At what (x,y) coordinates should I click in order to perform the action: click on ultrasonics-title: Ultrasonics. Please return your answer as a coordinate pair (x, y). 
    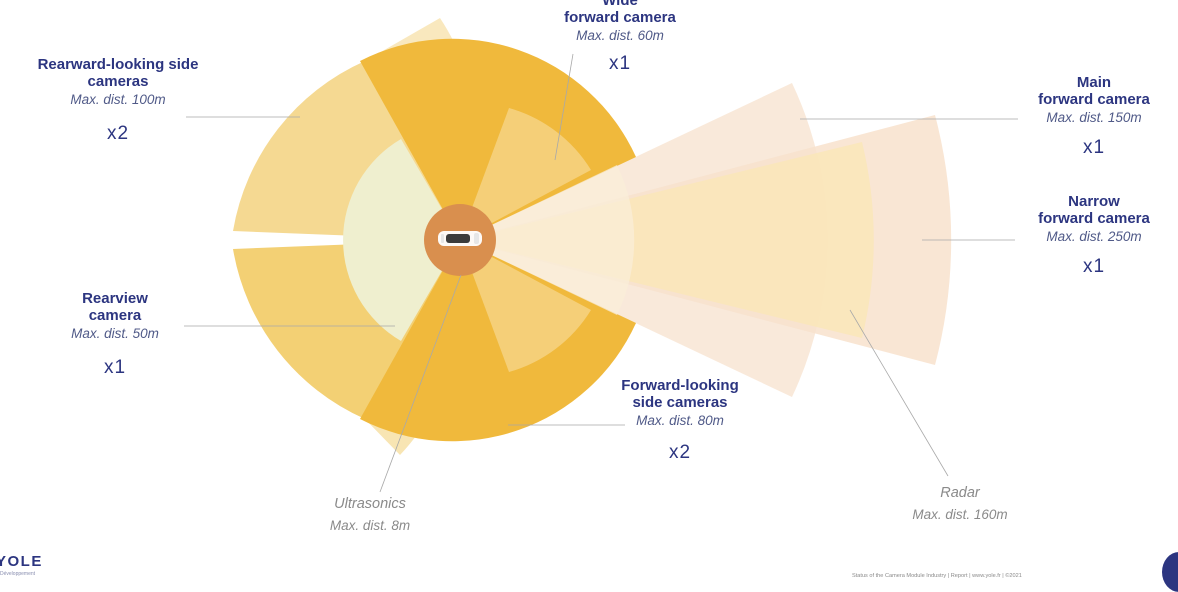
    Looking at the image, I should click on (370, 504).